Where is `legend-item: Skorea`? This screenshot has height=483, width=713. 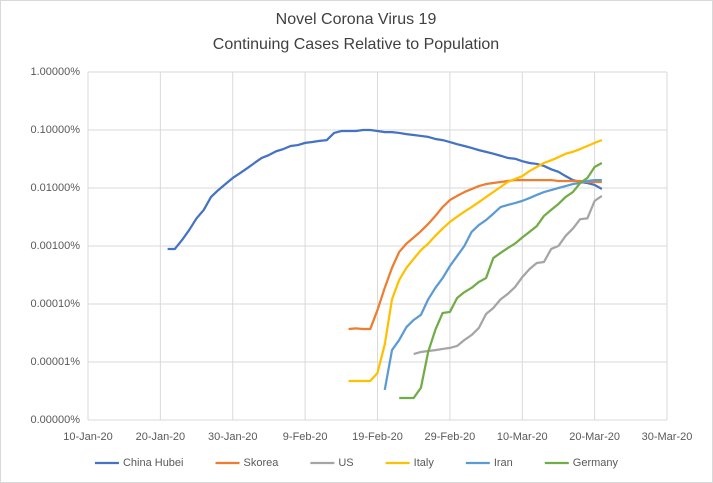
legend-item: Skorea is located at coordinates (247, 463).